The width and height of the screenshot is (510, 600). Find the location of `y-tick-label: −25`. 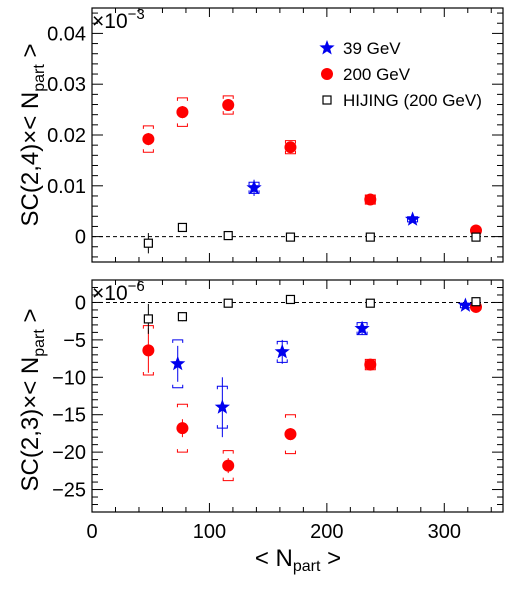

y-tick-label: −25 is located at coordinates (69, 491).